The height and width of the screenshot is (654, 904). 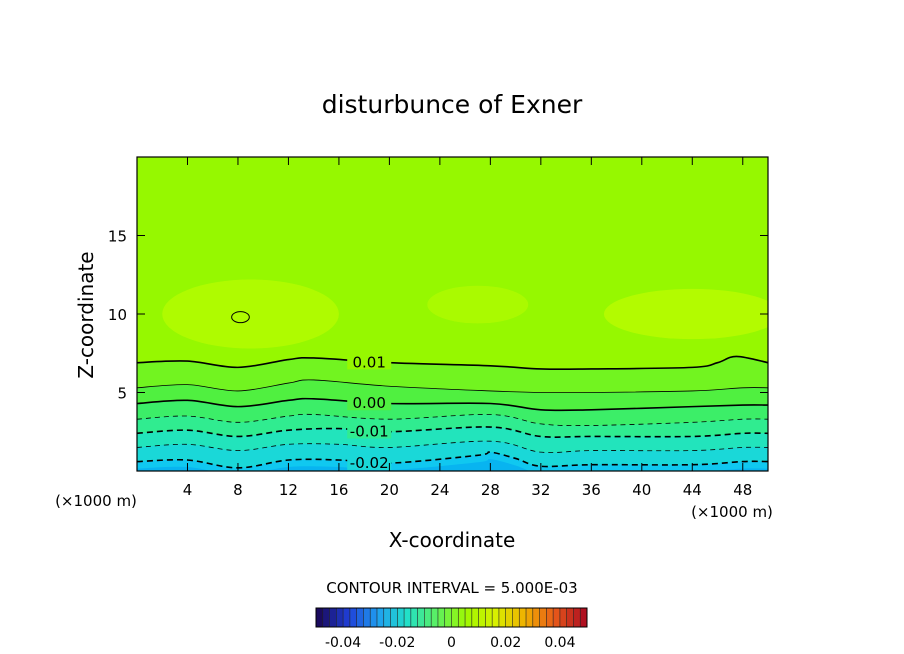 What do you see at coordinates (505, 643) in the screenshot?
I see `colorbar-tick-label: 0.02` at bounding box center [505, 643].